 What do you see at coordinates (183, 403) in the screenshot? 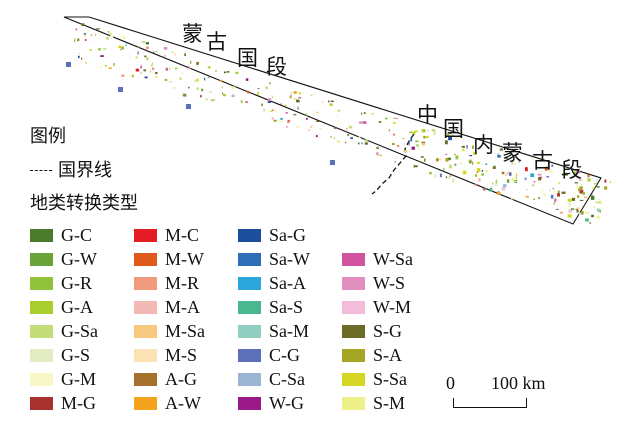
I see `legend-label: A-W` at bounding box center [183, 403].